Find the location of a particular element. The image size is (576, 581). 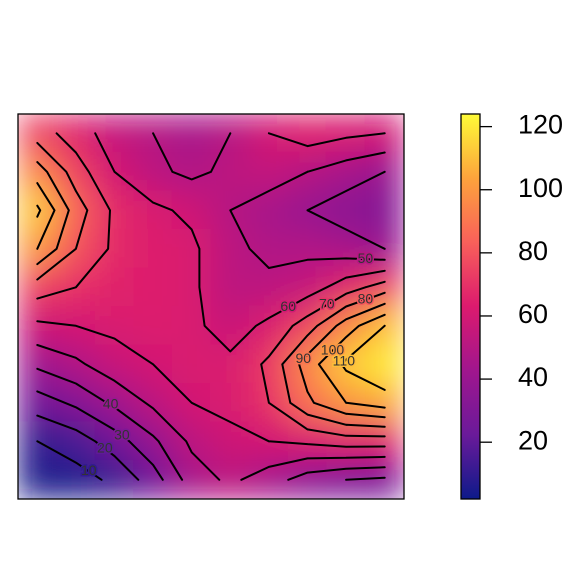

contour-label: 60 is located at coordinates (288, 306).